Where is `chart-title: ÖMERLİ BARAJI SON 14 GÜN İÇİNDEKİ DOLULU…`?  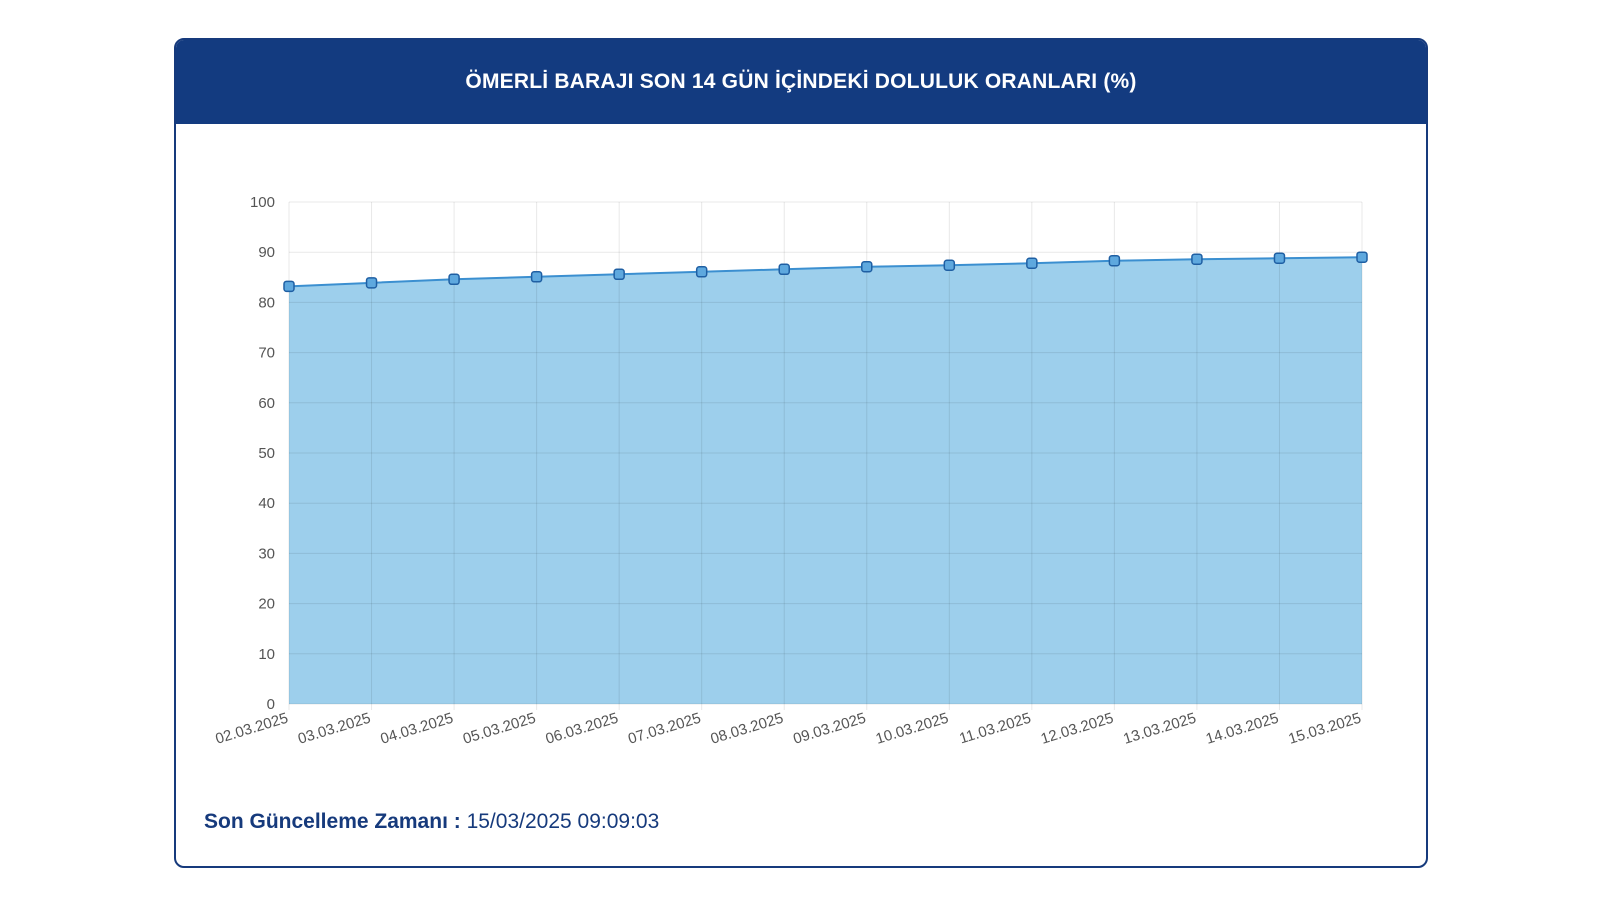 chart-title: ÖMERLİ BARAJI SON 14 GÜN İÇİNDEKİ DOLULU… is located at coordinates (801, 81).